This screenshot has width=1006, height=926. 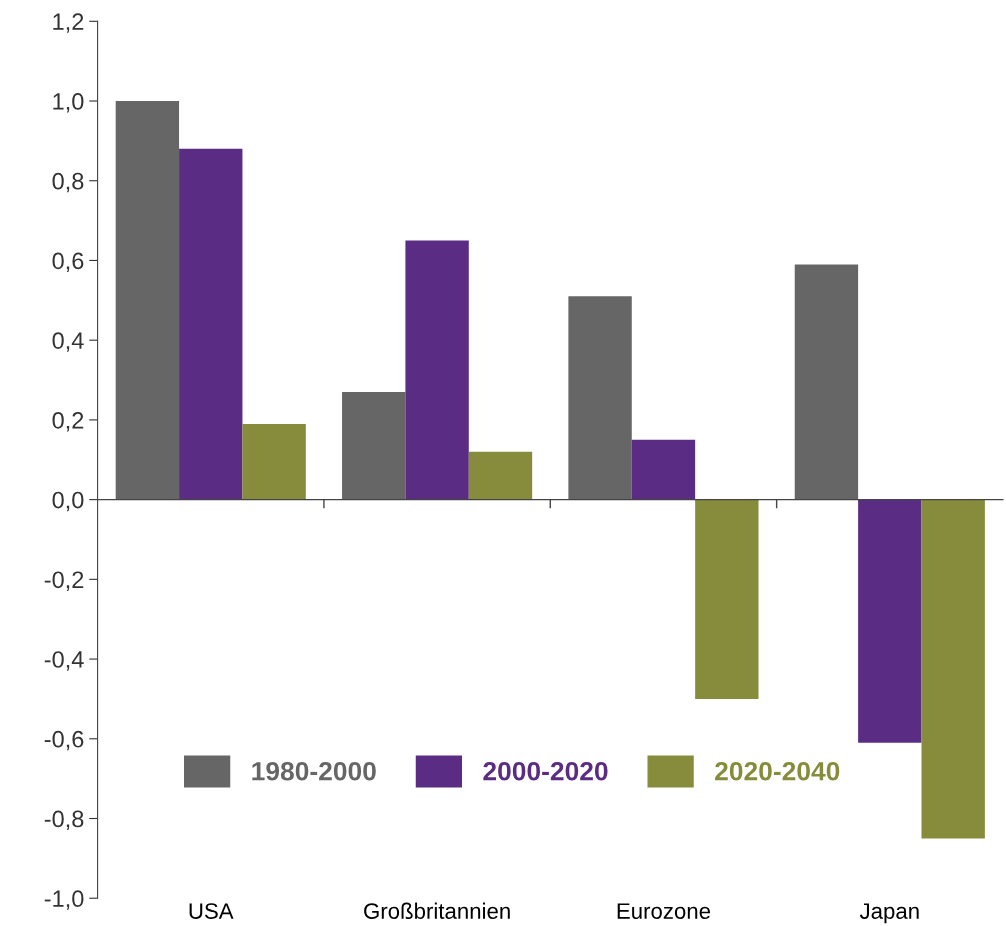 I want to click on y-tick-label: -0,2, so click(x=64, y=581).